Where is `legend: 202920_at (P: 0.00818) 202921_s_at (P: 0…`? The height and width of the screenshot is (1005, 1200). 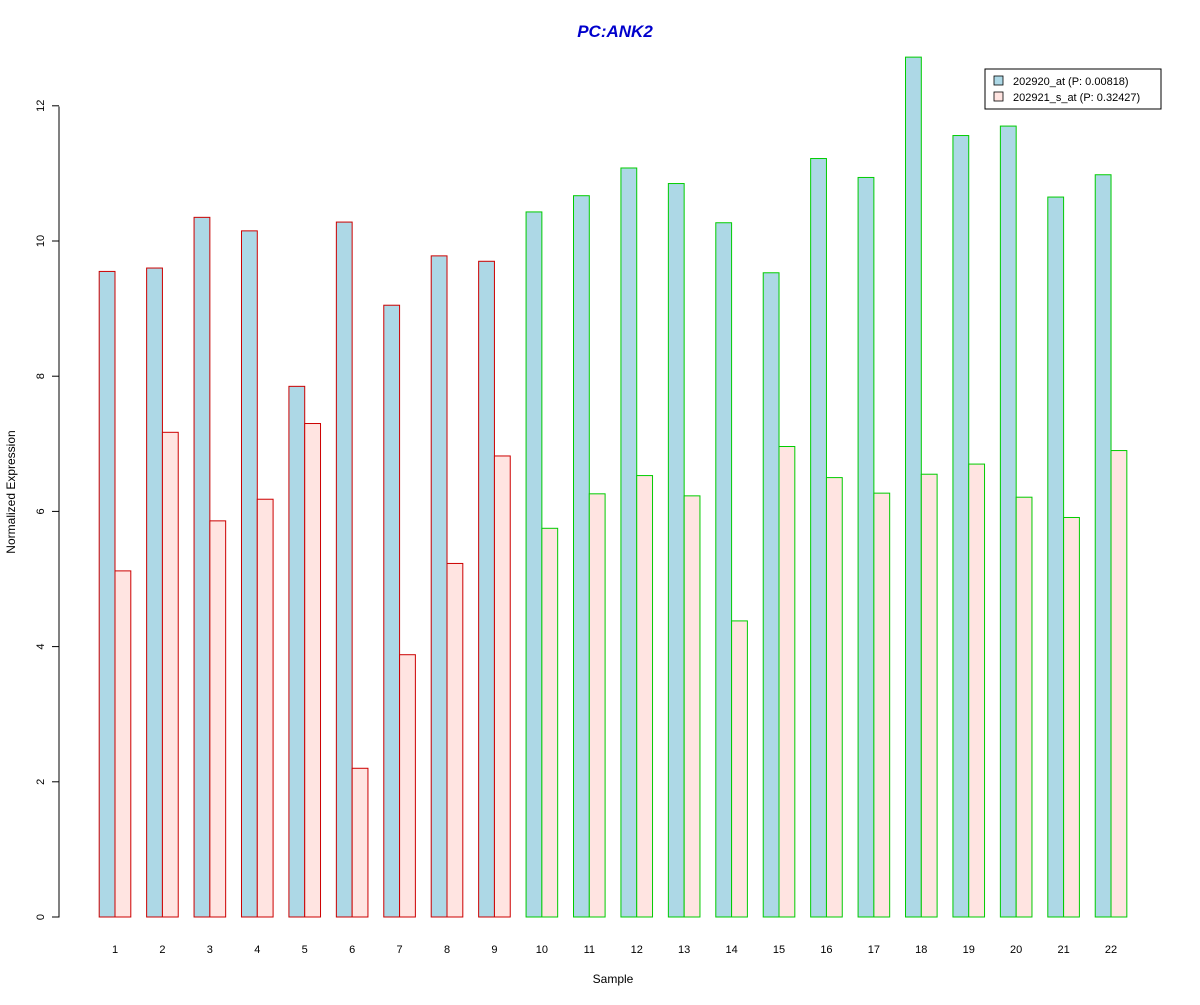
legend: 202920_at (P: 0.00818) 202921_s_at (P: 0… is located at coordinates (1073, 89).